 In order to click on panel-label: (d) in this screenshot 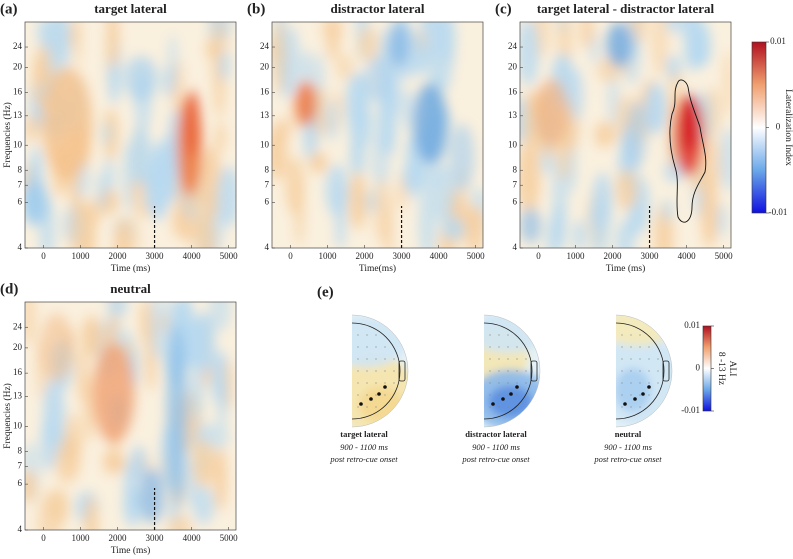, I will do `click(9, 289)`.